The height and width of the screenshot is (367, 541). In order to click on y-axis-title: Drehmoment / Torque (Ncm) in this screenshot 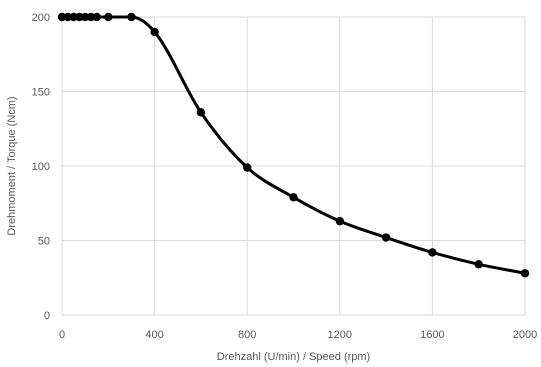, I will do `click(12, 165)`.